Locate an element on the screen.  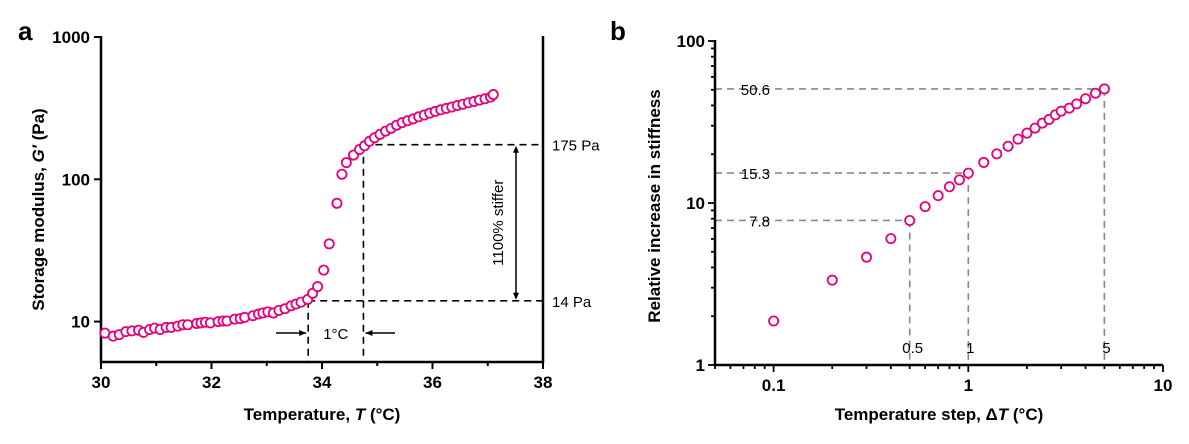
panel-label-b: b is located at coordinates (618, 31).